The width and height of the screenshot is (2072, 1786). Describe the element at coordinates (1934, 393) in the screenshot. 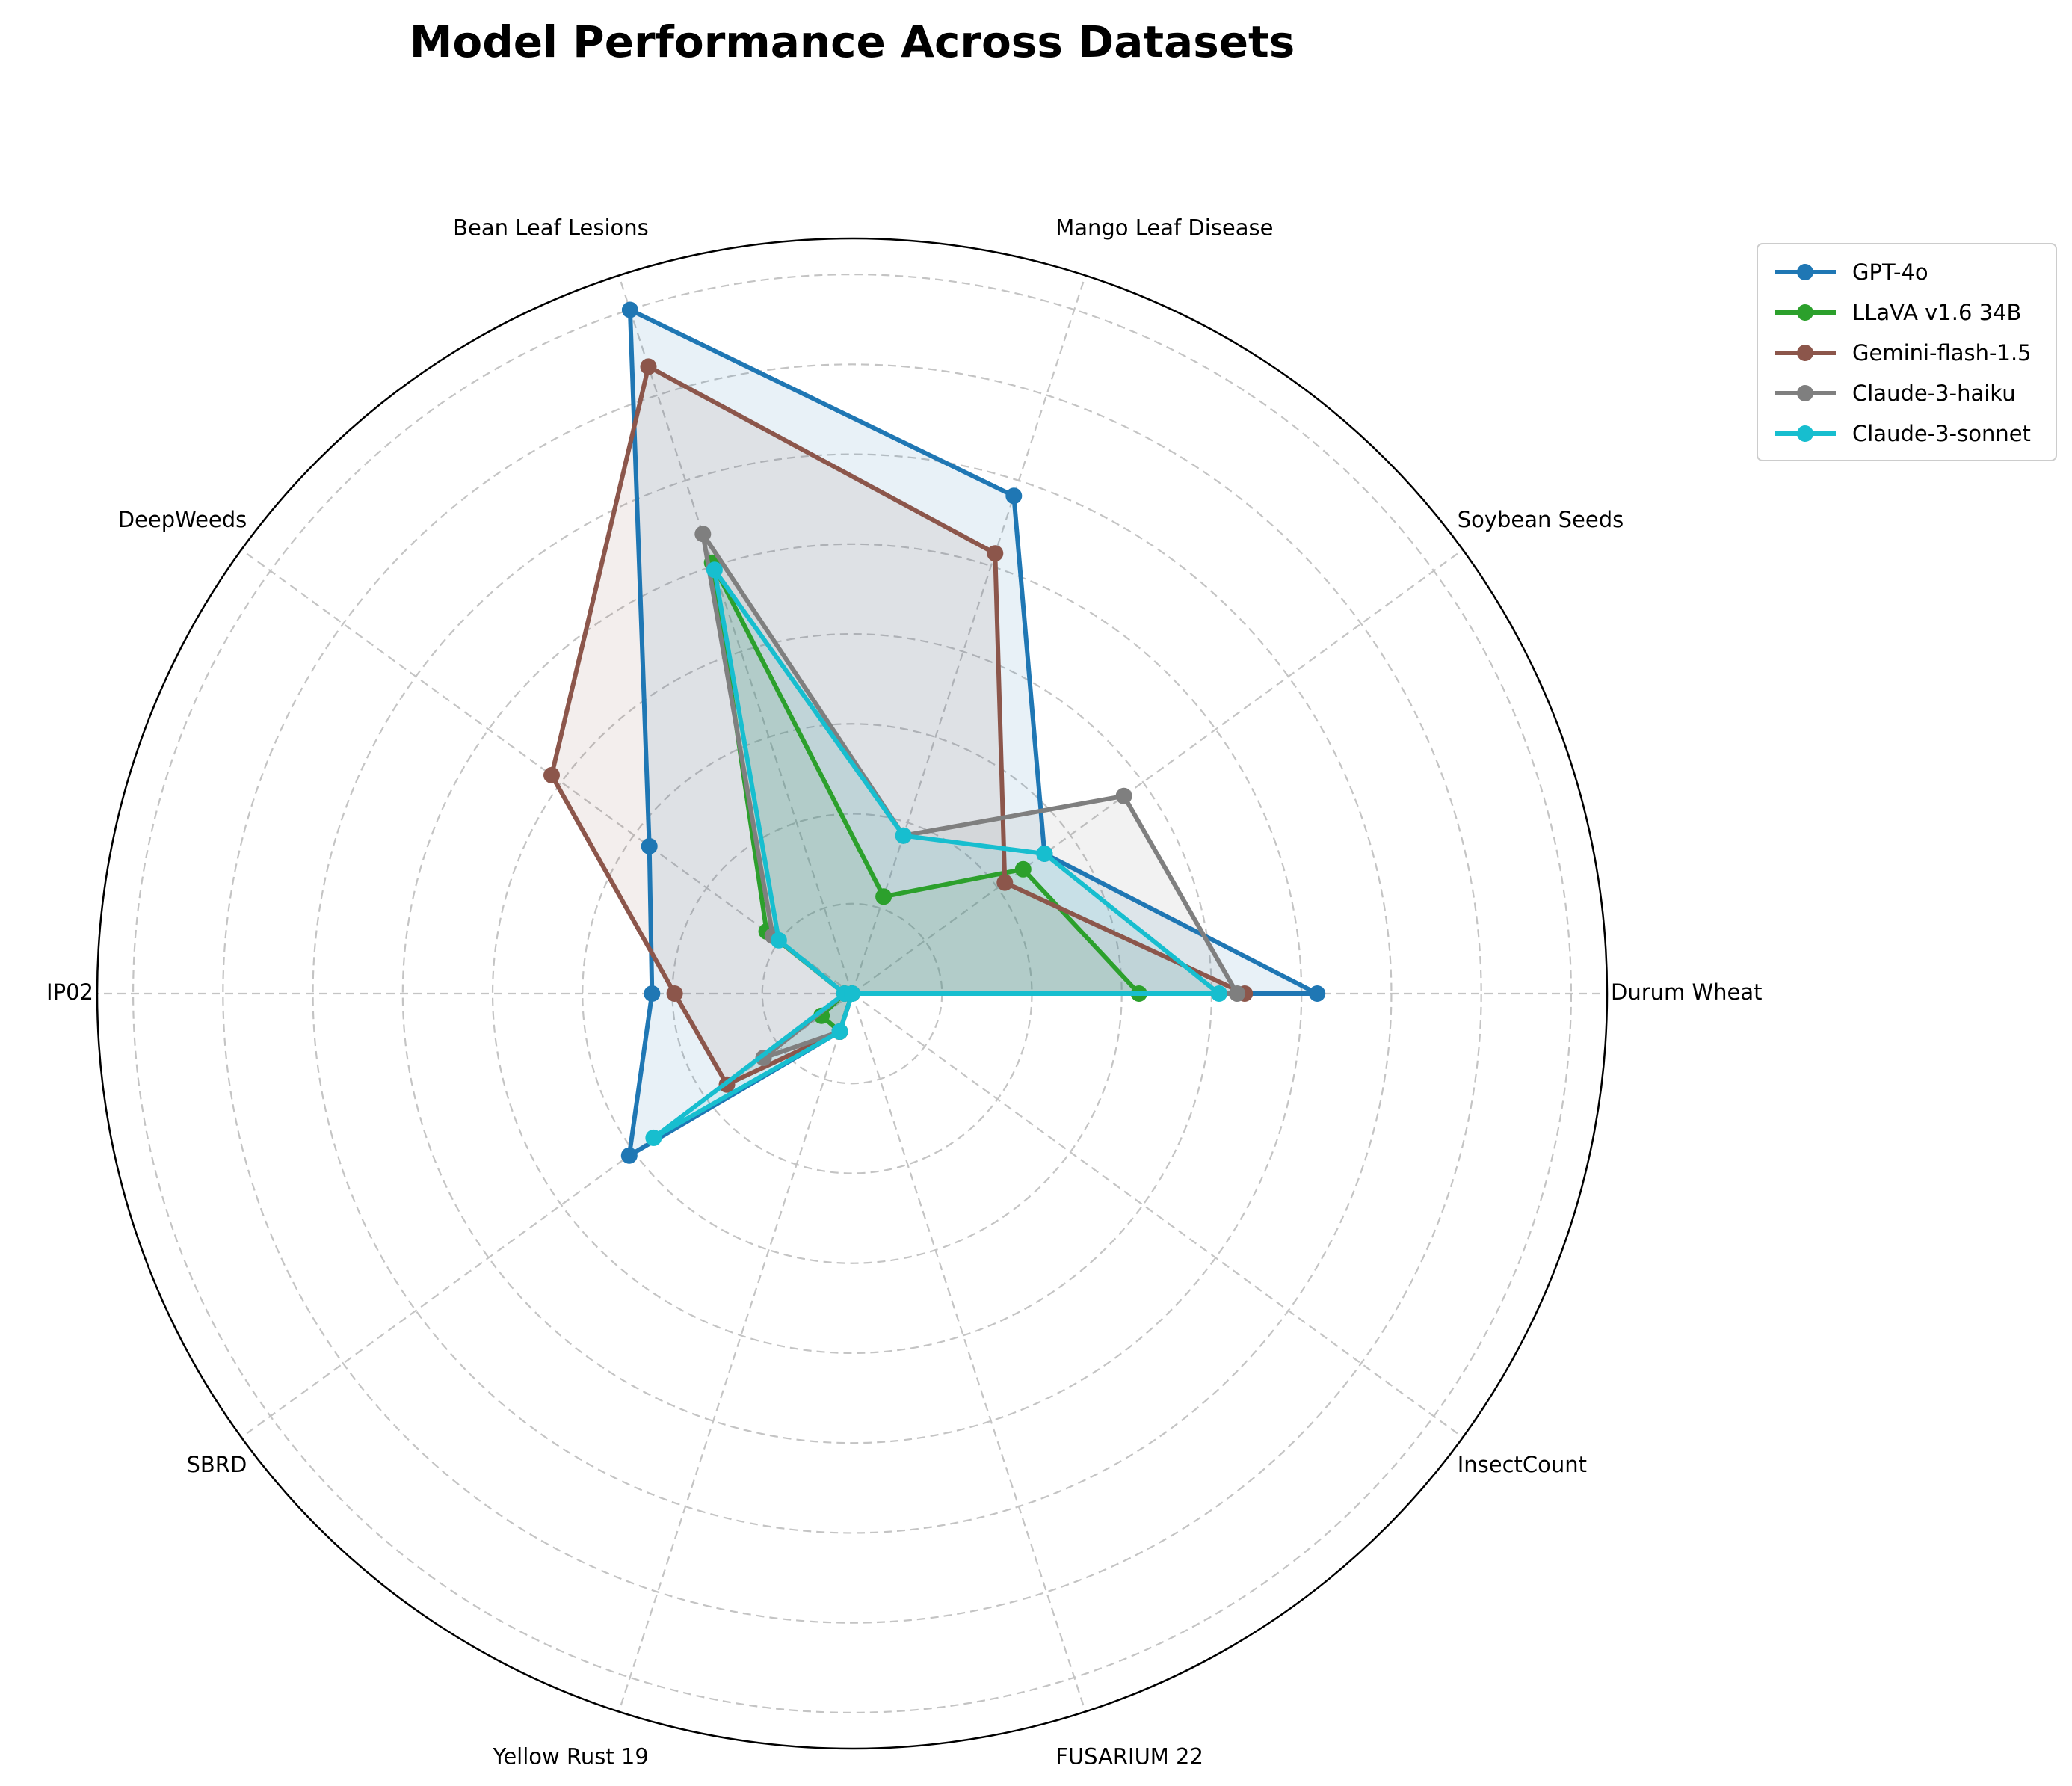

I see `legend-label: Claude-3-haiku` at that location.